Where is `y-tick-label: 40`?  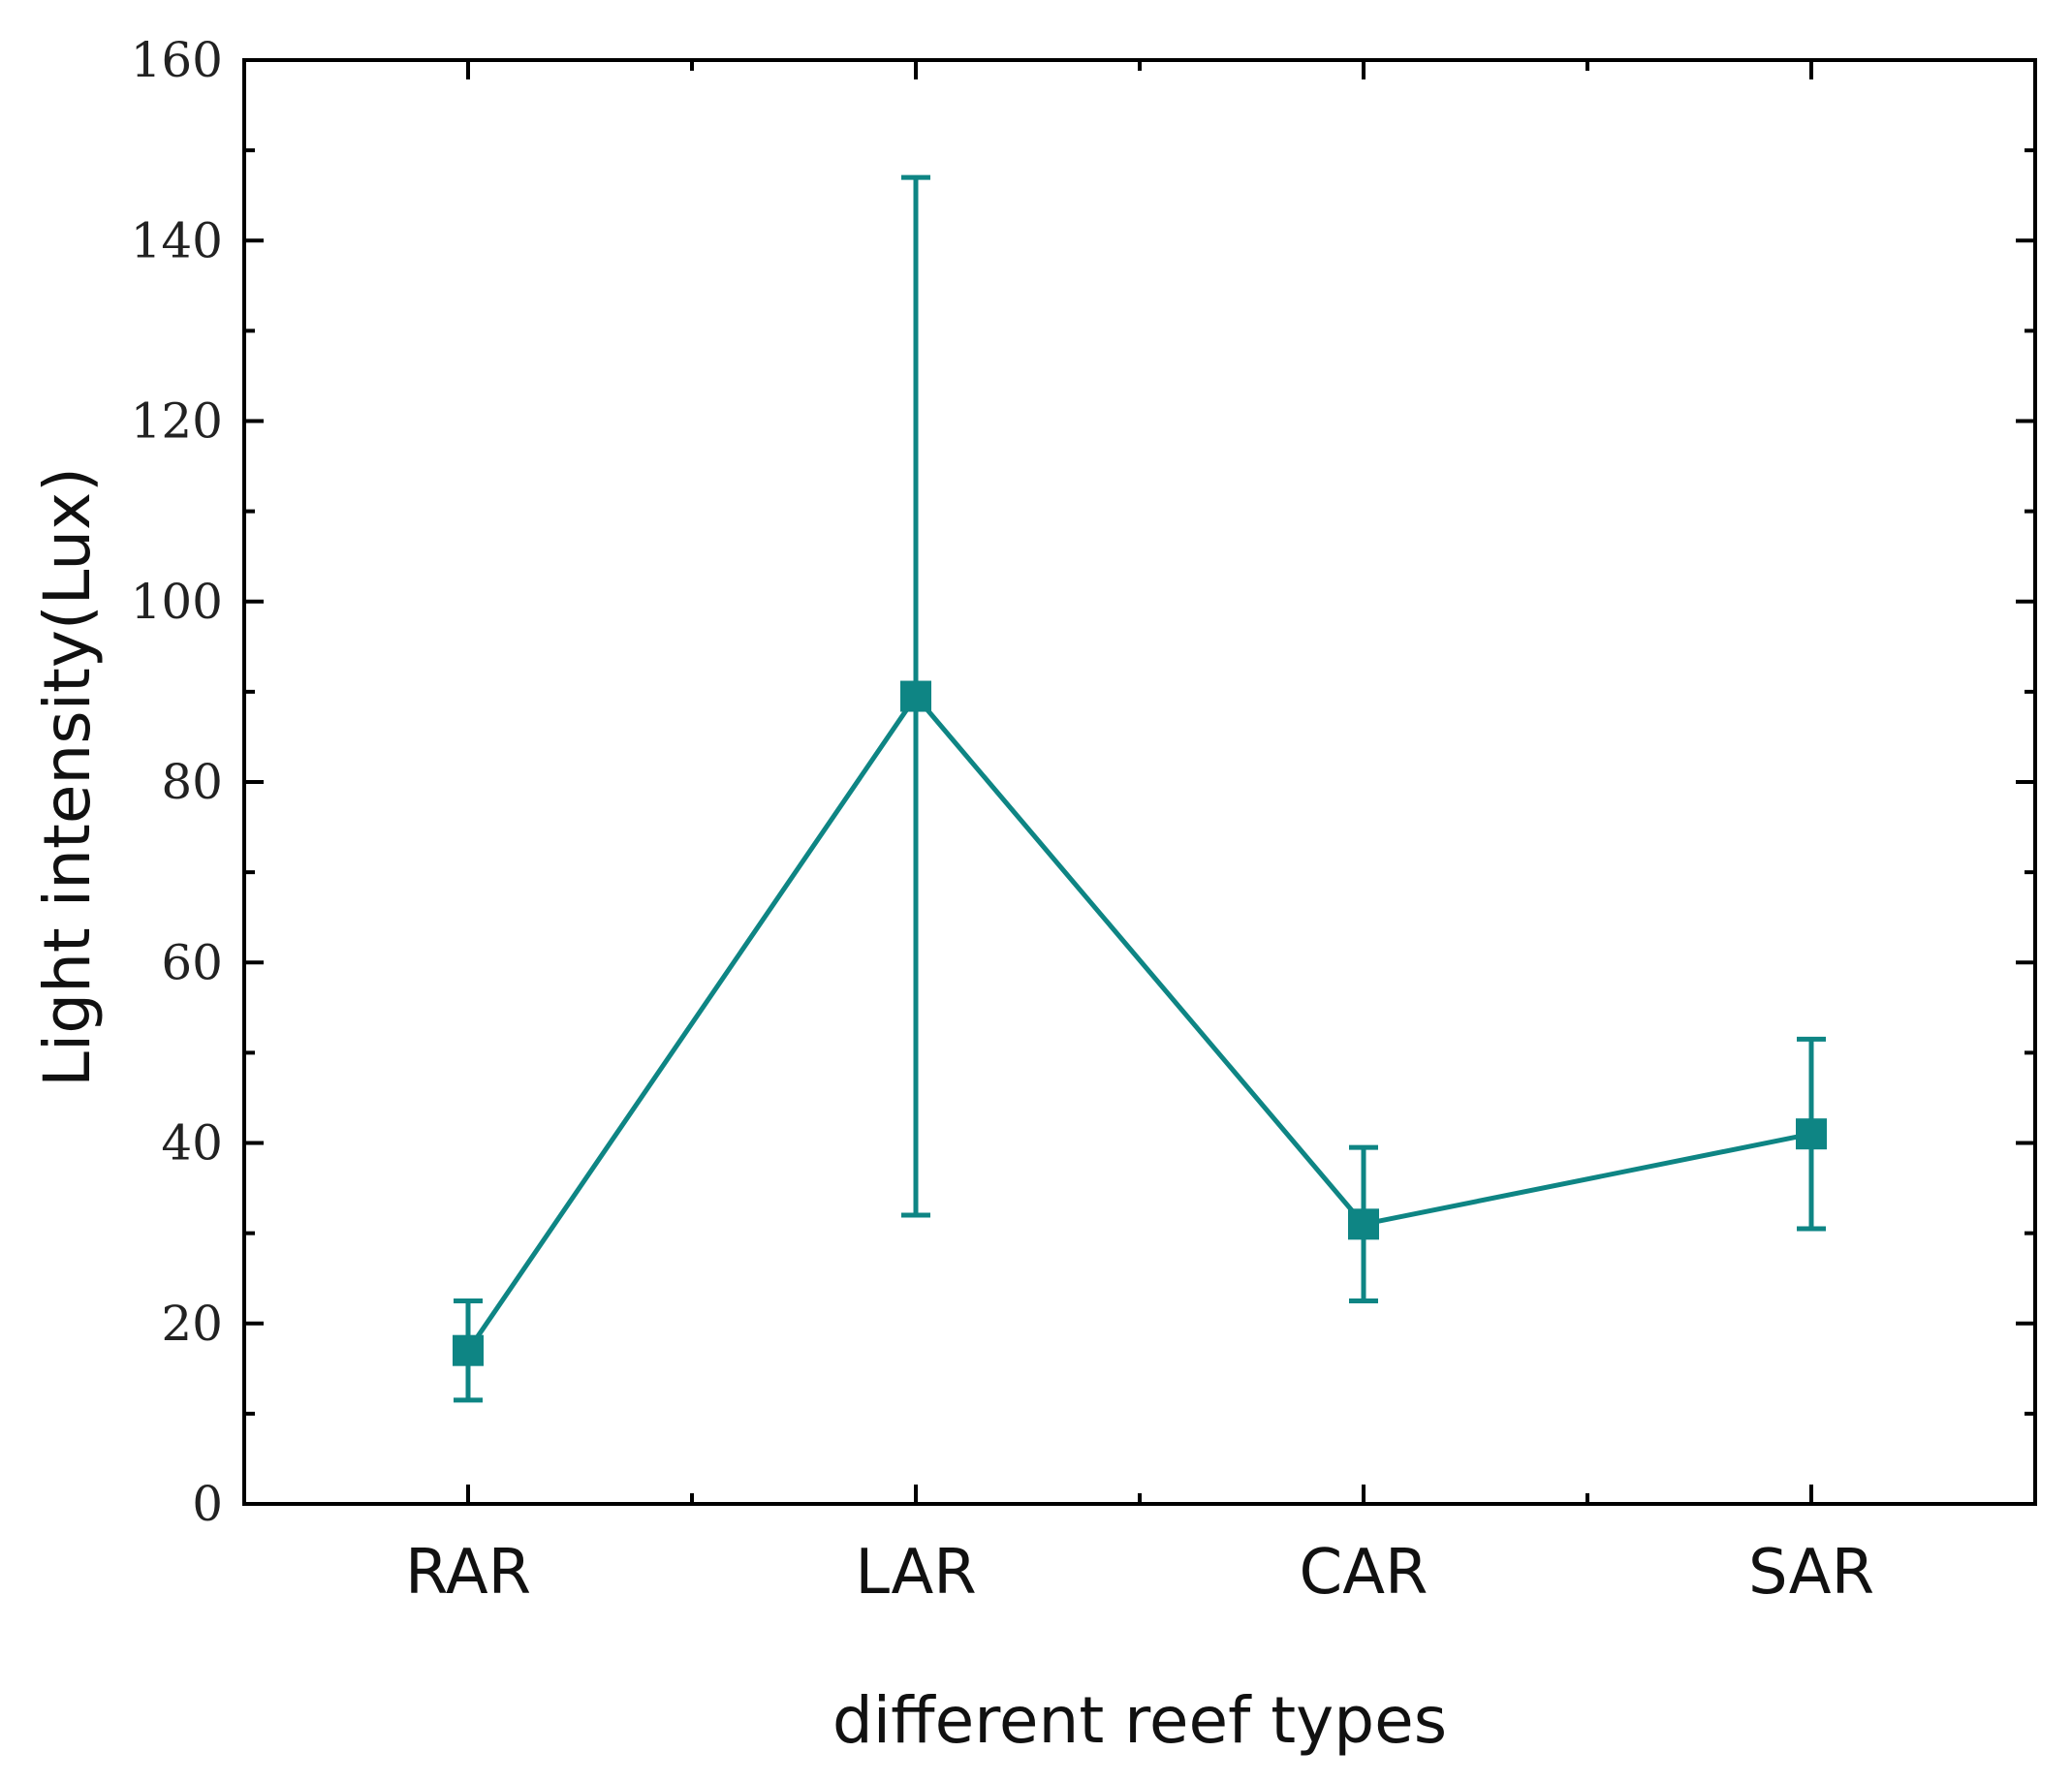
y-tick-label: 40 is located at coordinates (192, 1143).